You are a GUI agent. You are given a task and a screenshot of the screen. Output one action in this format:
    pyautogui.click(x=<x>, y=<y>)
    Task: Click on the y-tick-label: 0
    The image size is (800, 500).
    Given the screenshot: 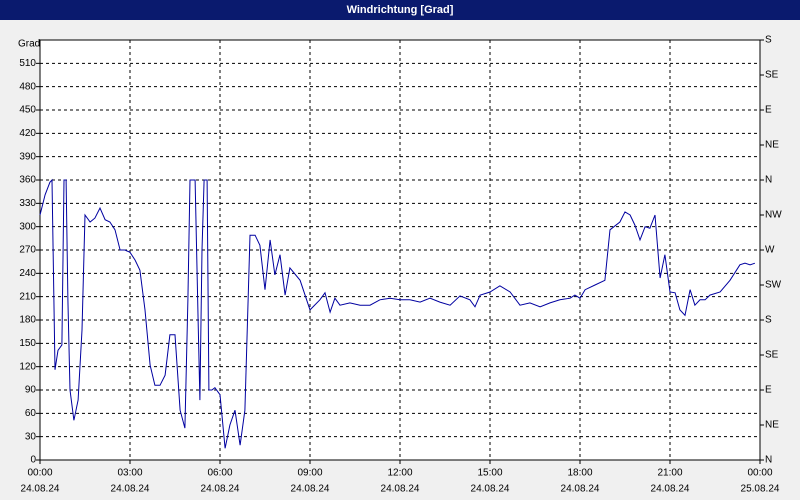 What is the action you would take?
    pyautogui.click(x=33, y=460)
    